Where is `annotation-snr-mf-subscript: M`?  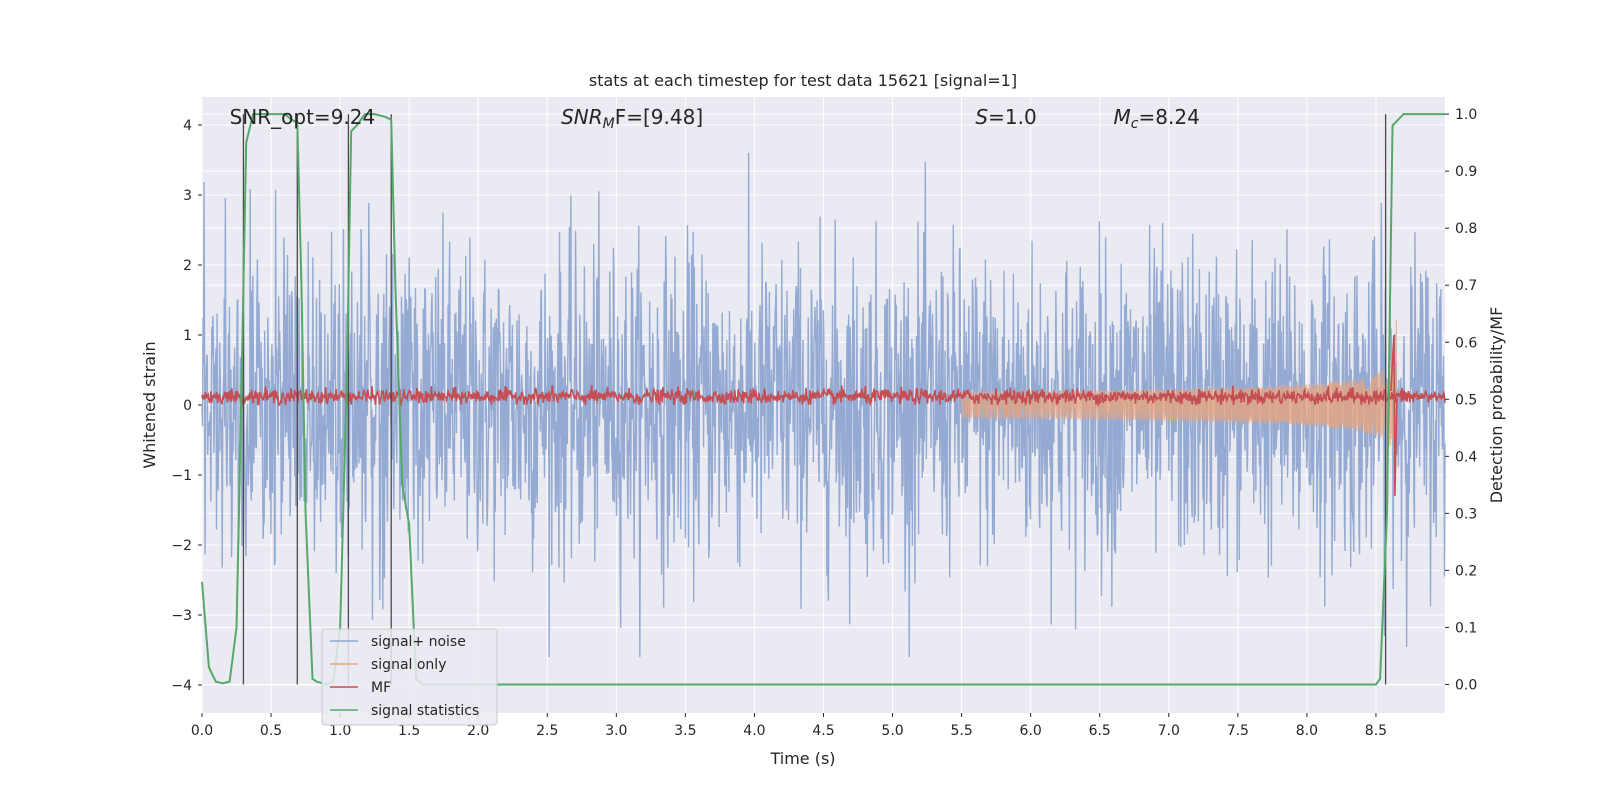 annotation-snr-mf-subscript: M is located at coordinates (609, 124).